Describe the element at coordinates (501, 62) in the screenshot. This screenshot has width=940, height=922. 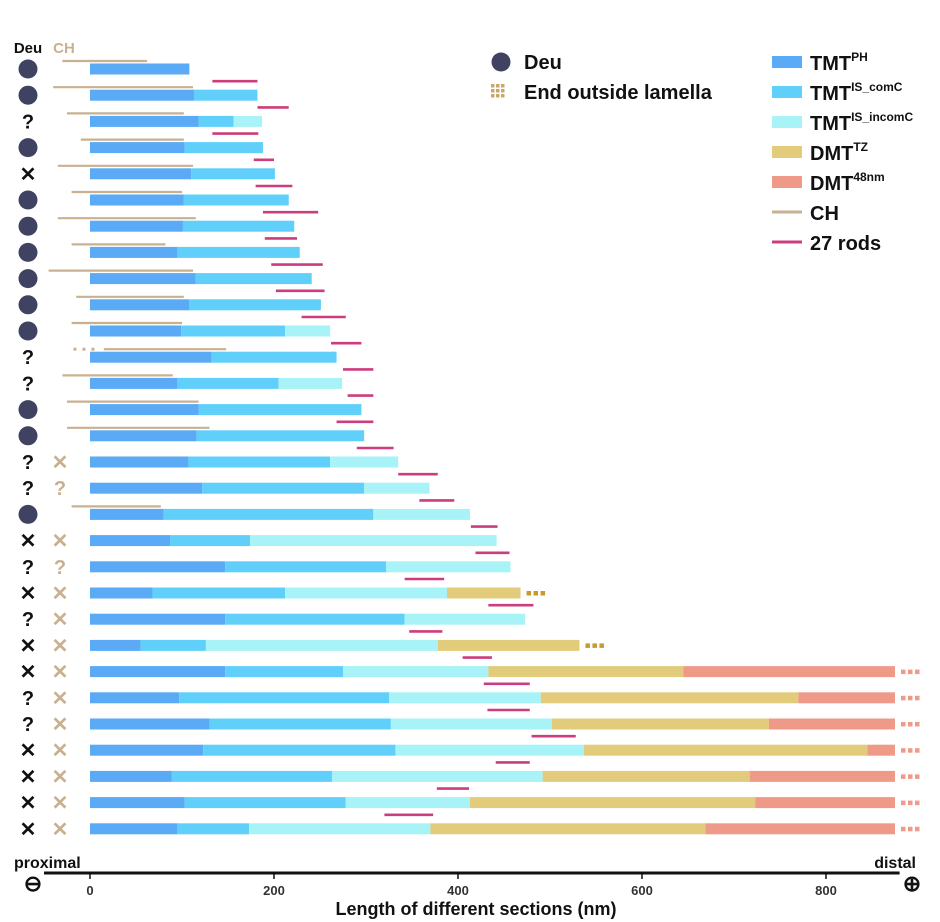
I see `legend-deu-marker` at that location.